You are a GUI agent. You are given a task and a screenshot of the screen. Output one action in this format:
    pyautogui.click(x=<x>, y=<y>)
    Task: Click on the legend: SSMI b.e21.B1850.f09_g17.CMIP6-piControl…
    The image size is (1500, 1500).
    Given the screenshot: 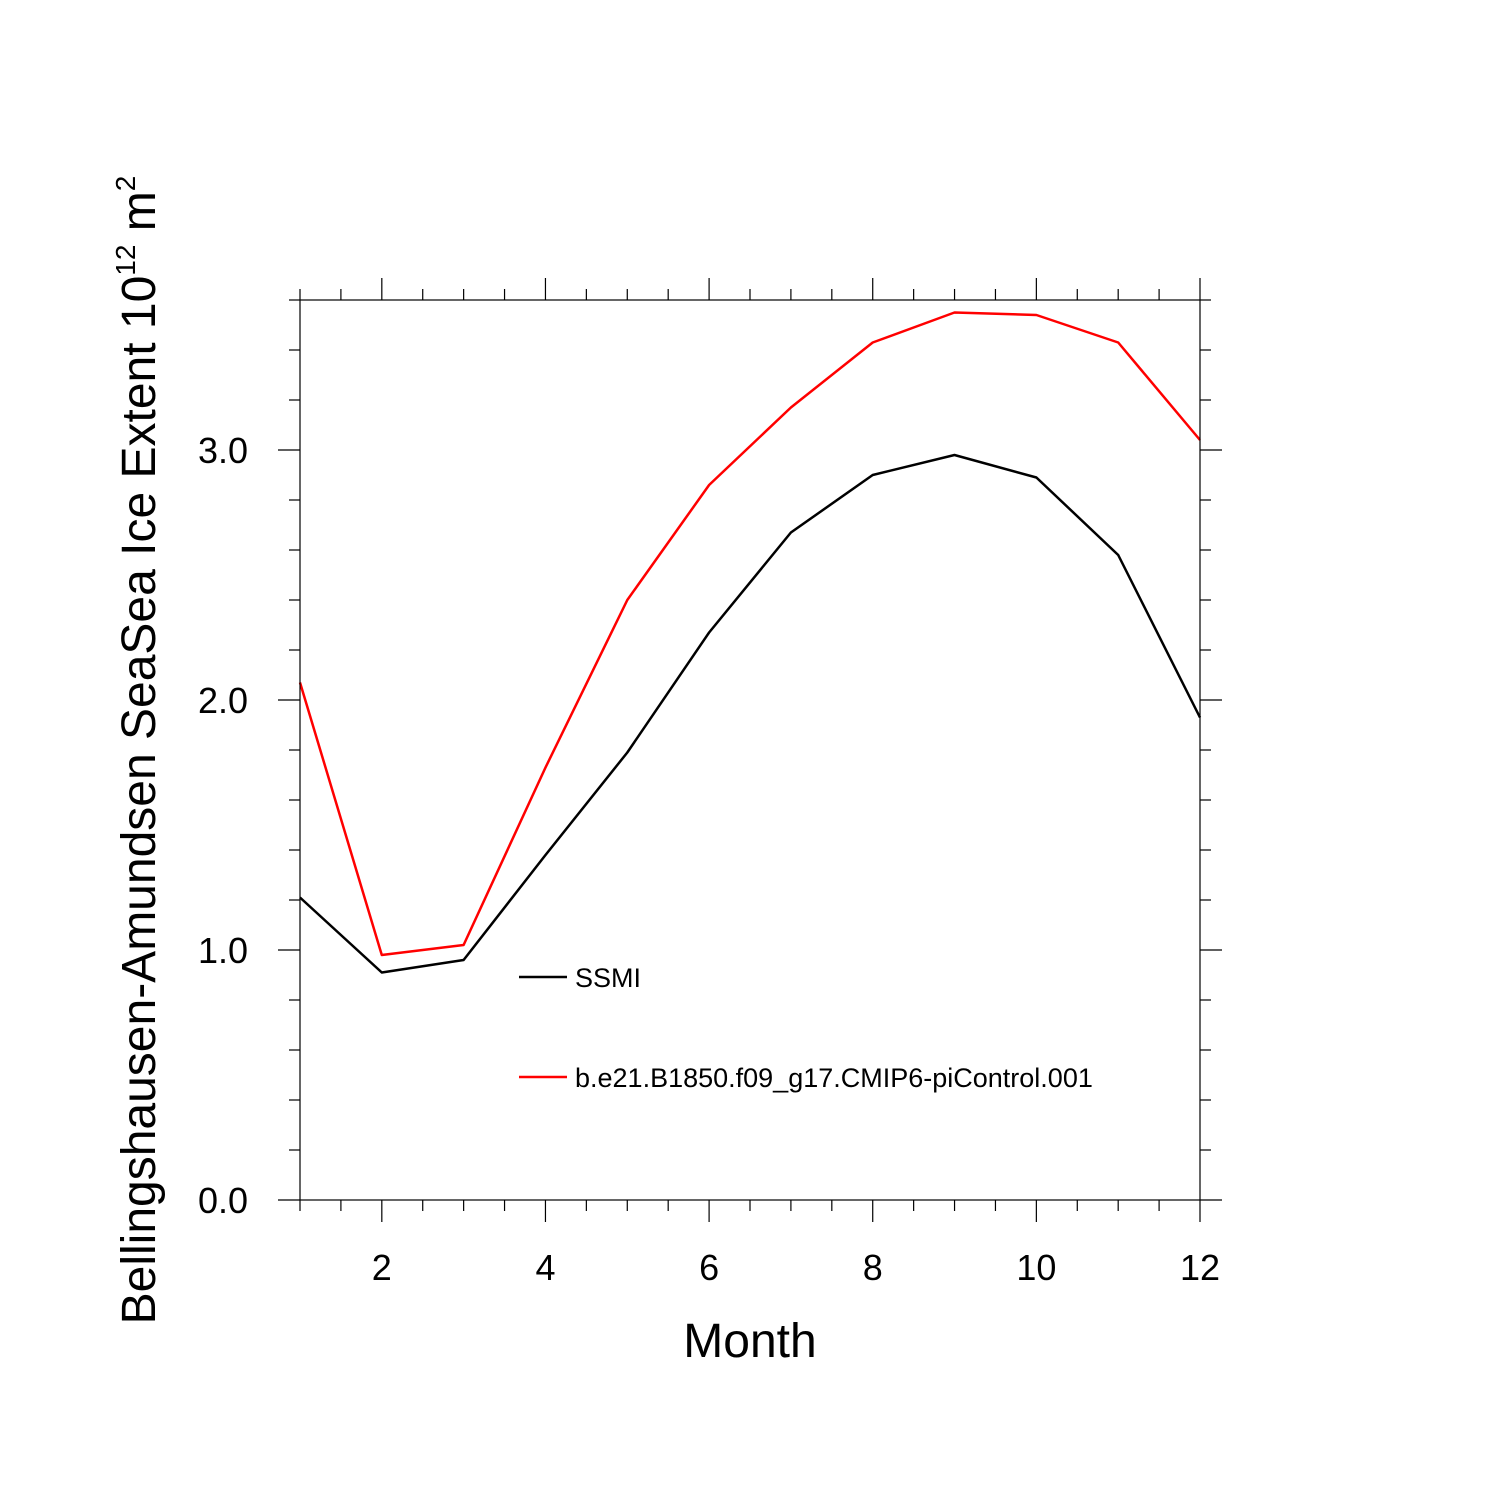 What is the action you would take?
    pyautogui.click(x=806, y=1028)
    